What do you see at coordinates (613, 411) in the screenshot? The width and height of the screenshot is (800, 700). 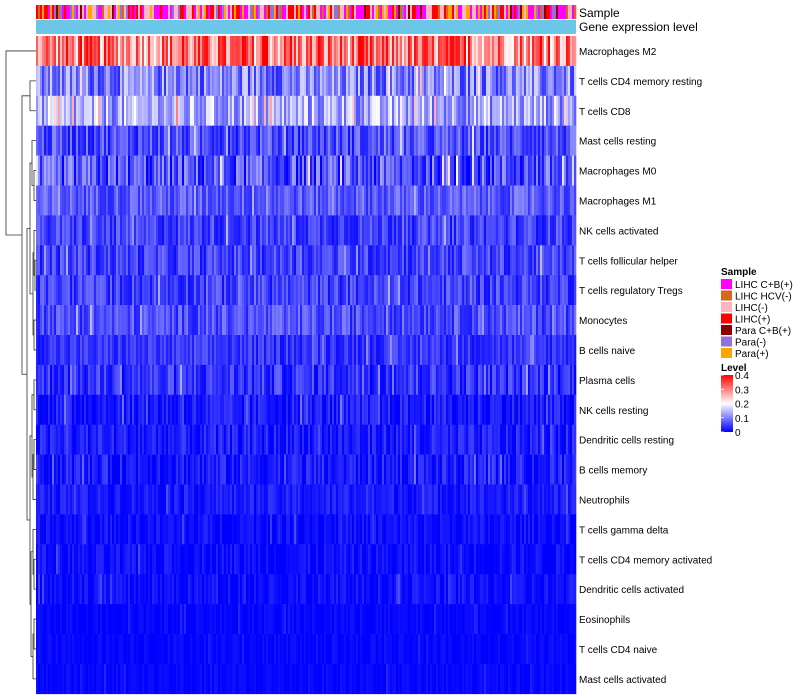 I see `row-label: NK cells resting` at bounding box center [613, 411].